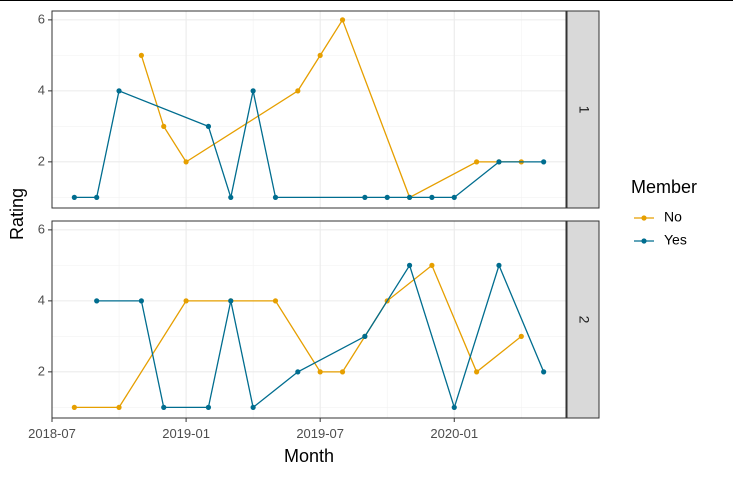 Image resolution: width=733 pixels, height=478 pixels. What do you see at coordinates (673, 217) in the screenshot?
I see `legend-label-no: No` at bounding box center [673, 217].